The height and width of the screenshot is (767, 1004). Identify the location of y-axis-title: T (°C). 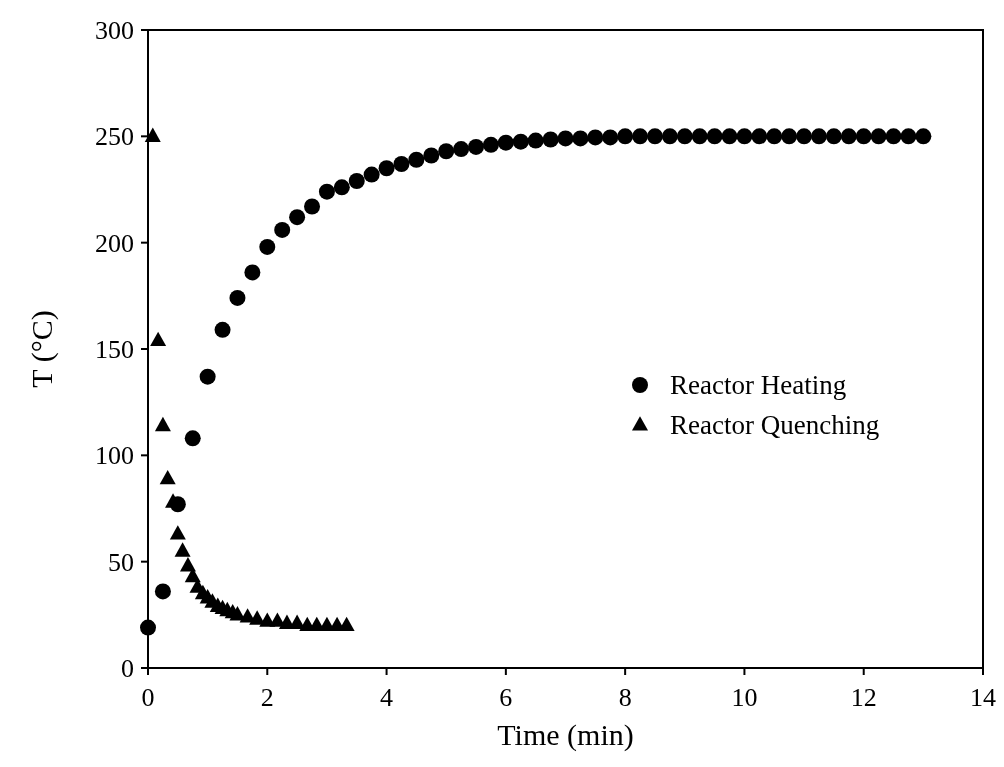
(42, 349).